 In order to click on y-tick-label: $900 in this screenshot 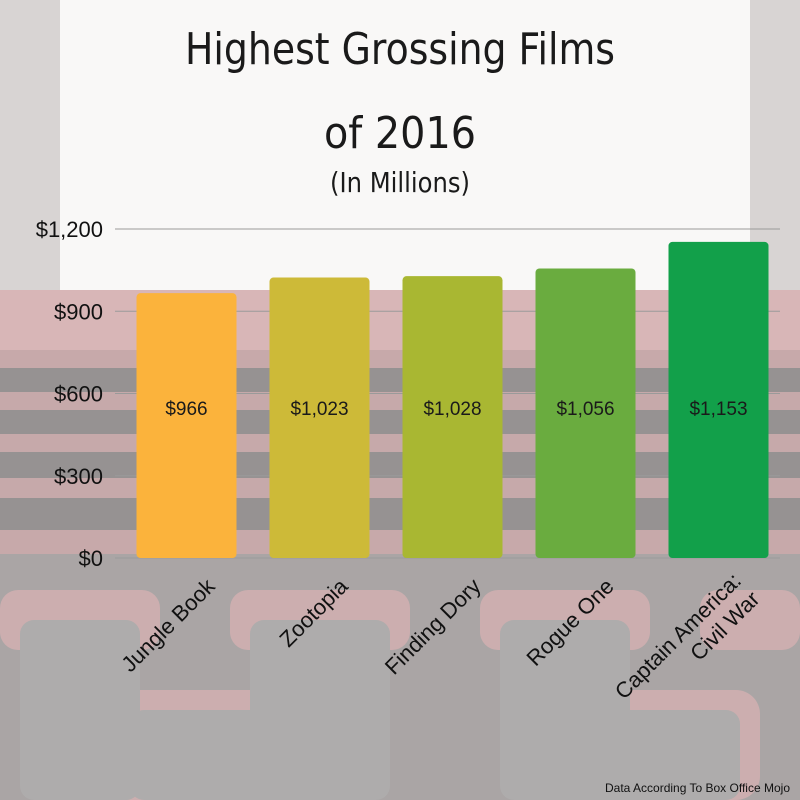, I will do `click(78, 311)`.